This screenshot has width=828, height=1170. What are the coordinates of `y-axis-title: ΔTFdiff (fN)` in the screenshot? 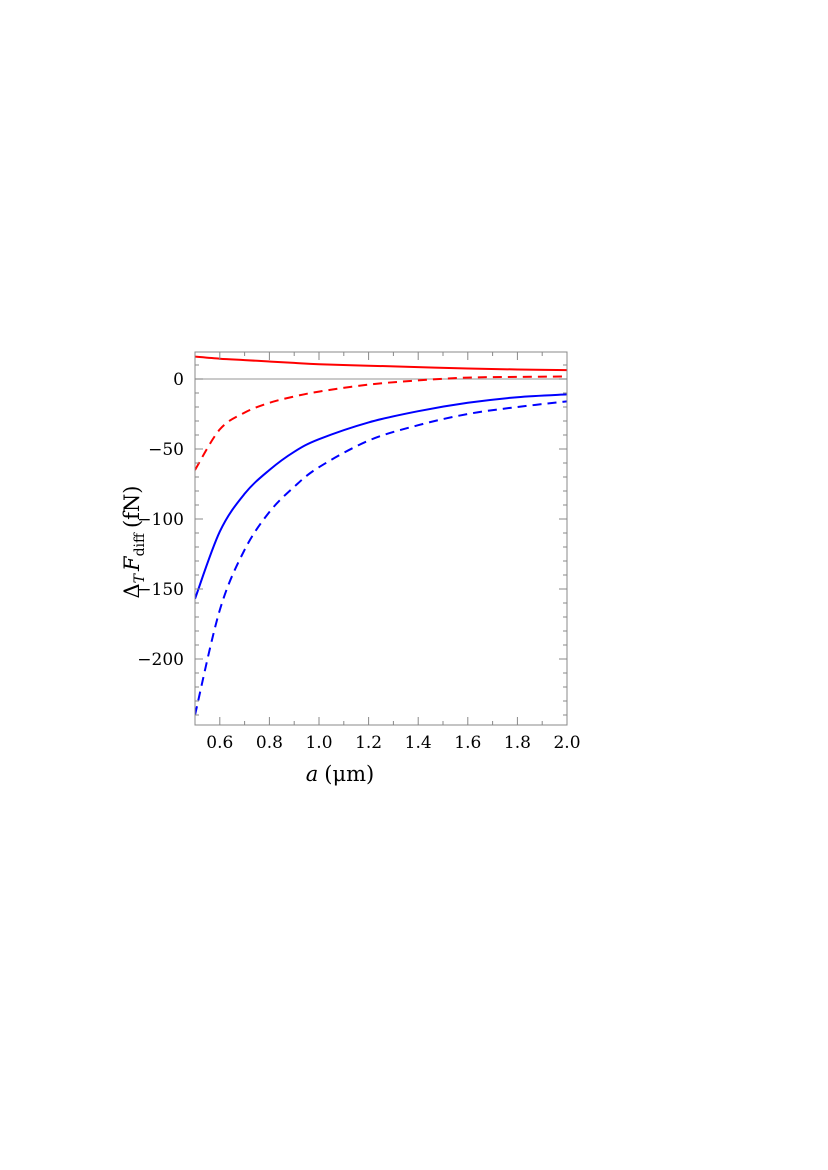 It's located at (134, 541).